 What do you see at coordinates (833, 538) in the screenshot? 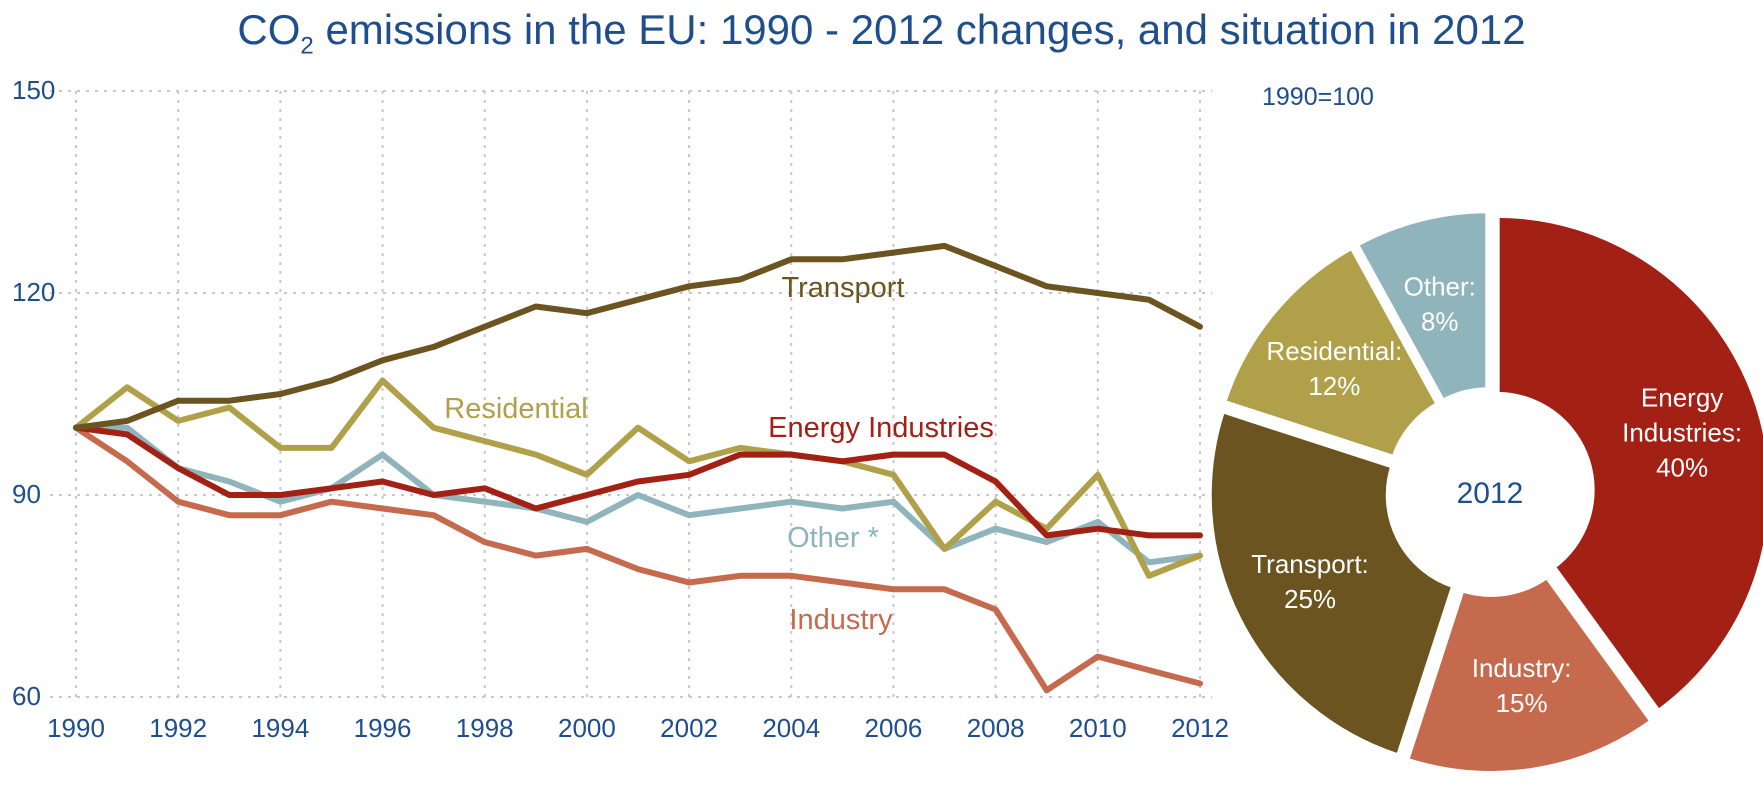
I see `series-label: Other *` at bounding box center [833, 538].